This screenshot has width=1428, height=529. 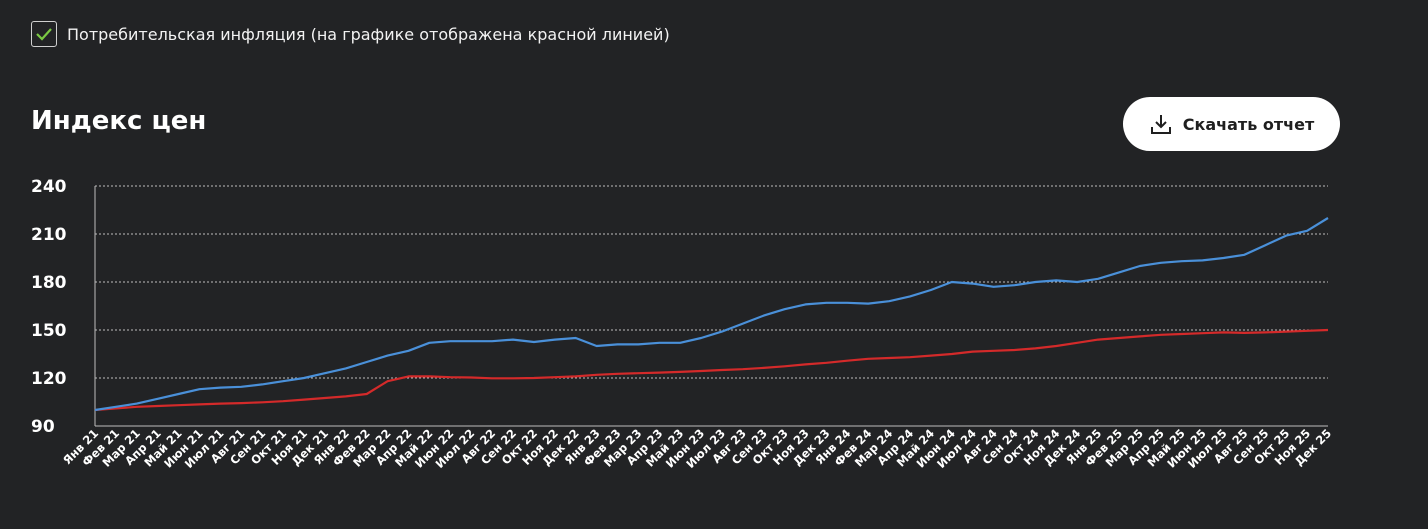 What do you see at coordinates (49, 331) in the screenshot?
I see `y-tick-label: 150` at bounding box center [49, 331].